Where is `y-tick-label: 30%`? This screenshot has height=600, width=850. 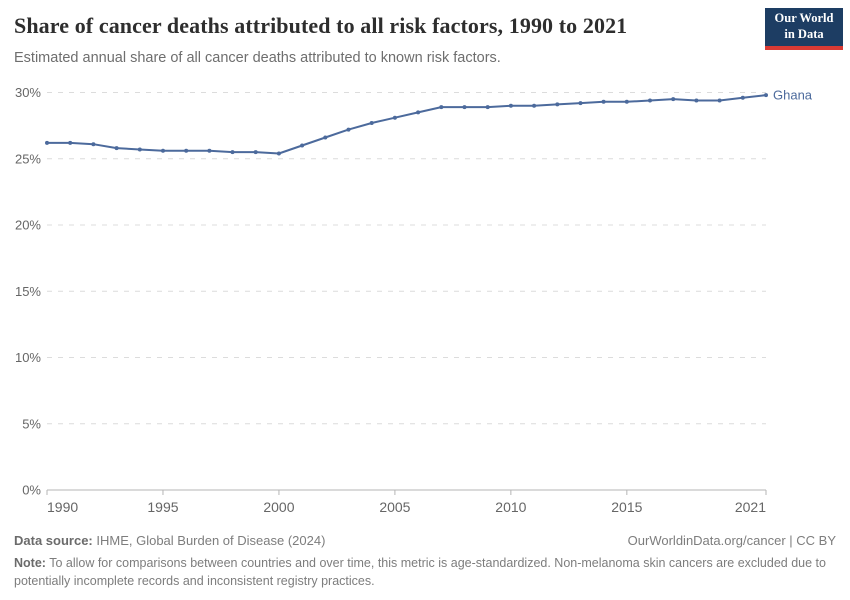
y-tick-label: 30% is located at coordinates (28, 92).